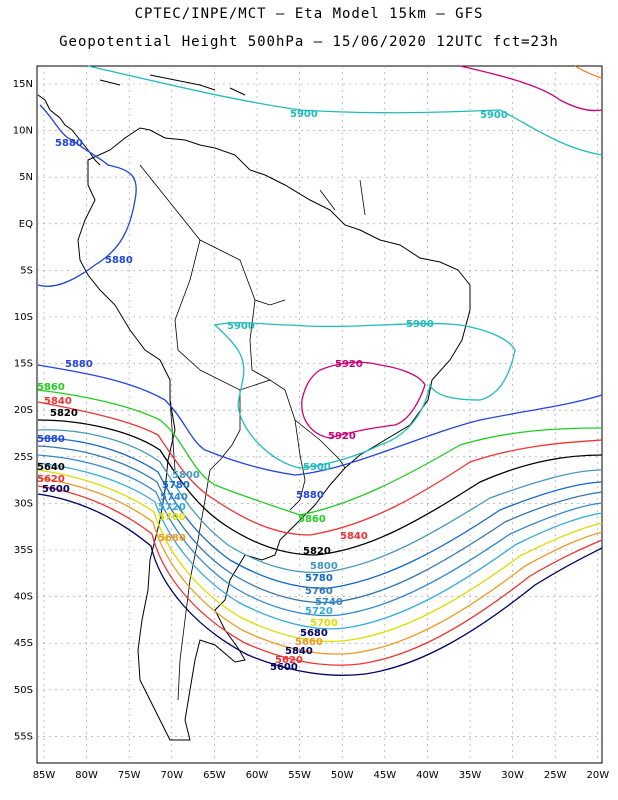 This screenshot has width=618, height=800. I want to click on latitude-label: 50S, so click(23, 690).